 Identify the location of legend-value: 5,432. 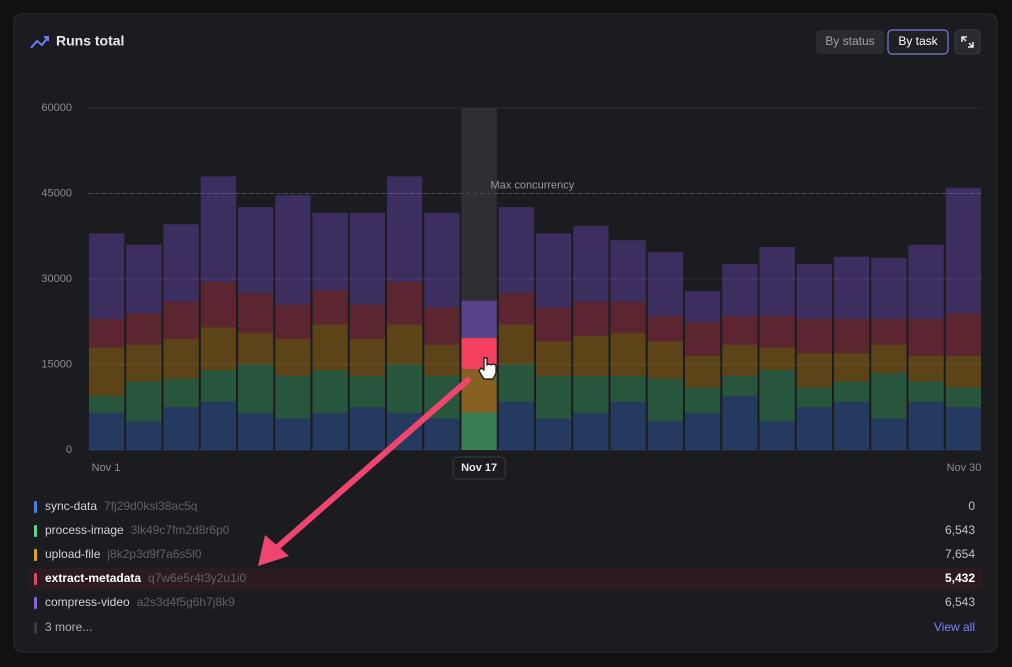
(960, 578).